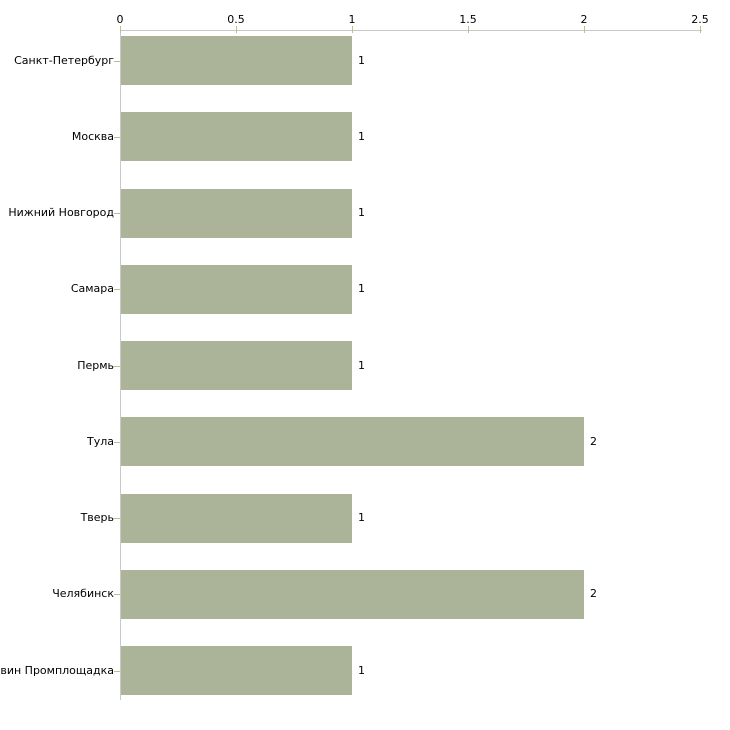  I want to click on category-label: Пермь, so click(95, 365).